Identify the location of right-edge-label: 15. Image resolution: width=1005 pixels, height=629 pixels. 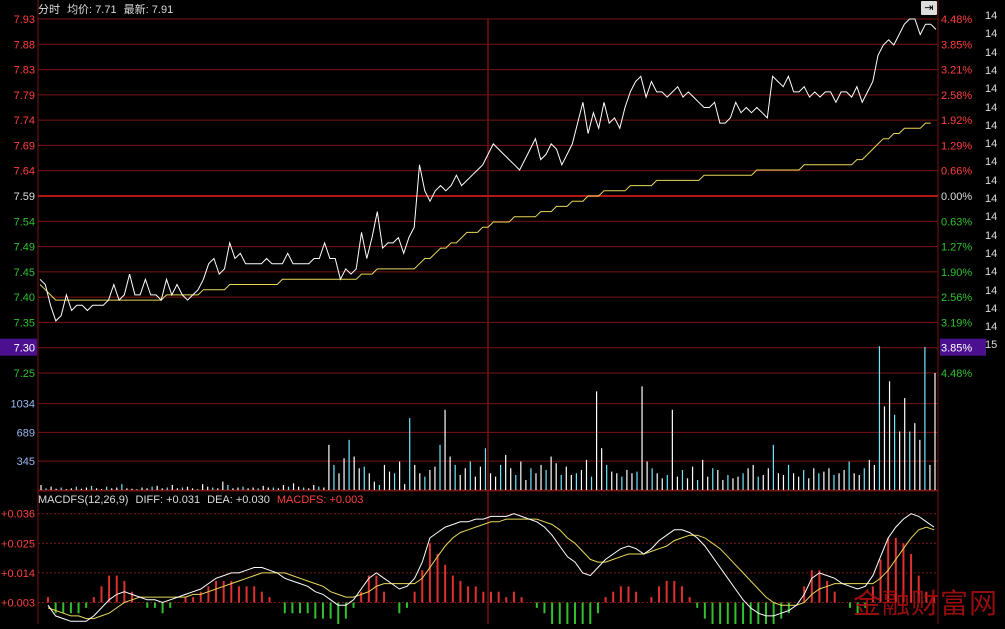
(991, 345).